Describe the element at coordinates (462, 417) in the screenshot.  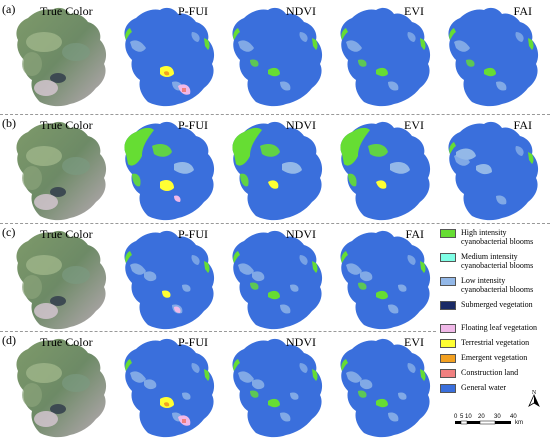
I see `scale-tick-label: 5` at that location.